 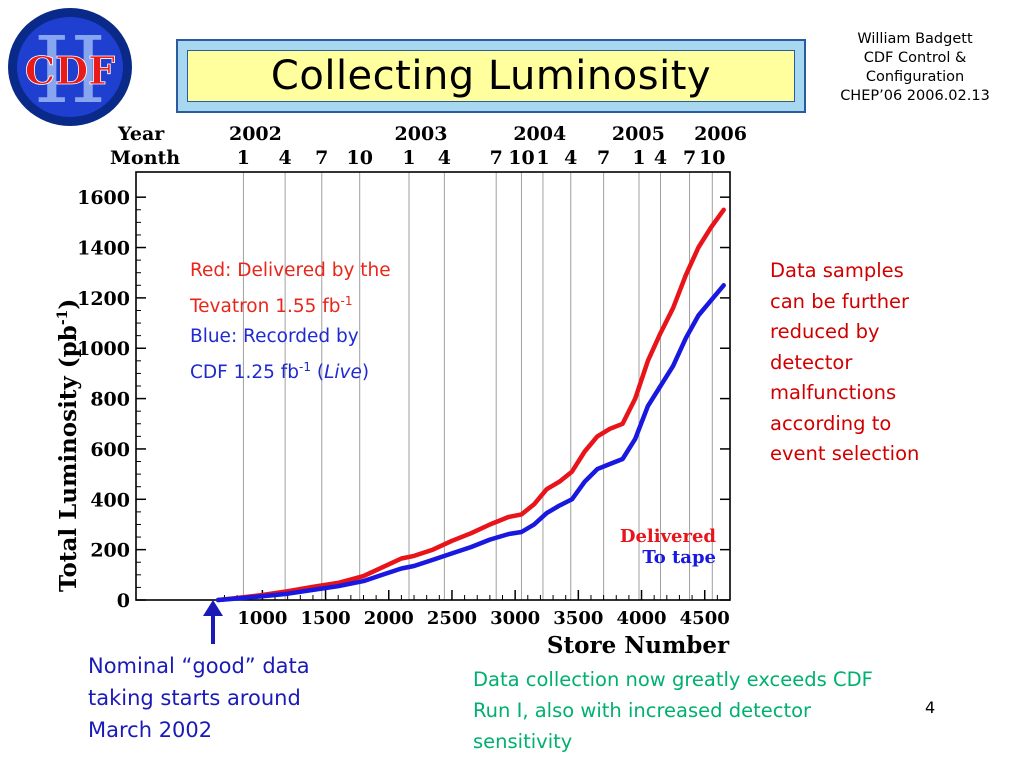 What do you see at coordinates (343, 373) in the screenshot?
I see `legend-live-text: Live` at bounding box center [343, 373].